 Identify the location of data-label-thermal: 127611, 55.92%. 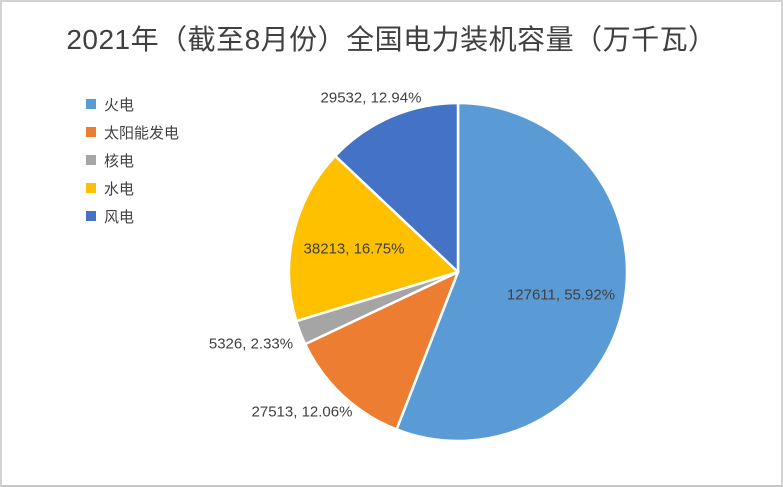
(561, 295).